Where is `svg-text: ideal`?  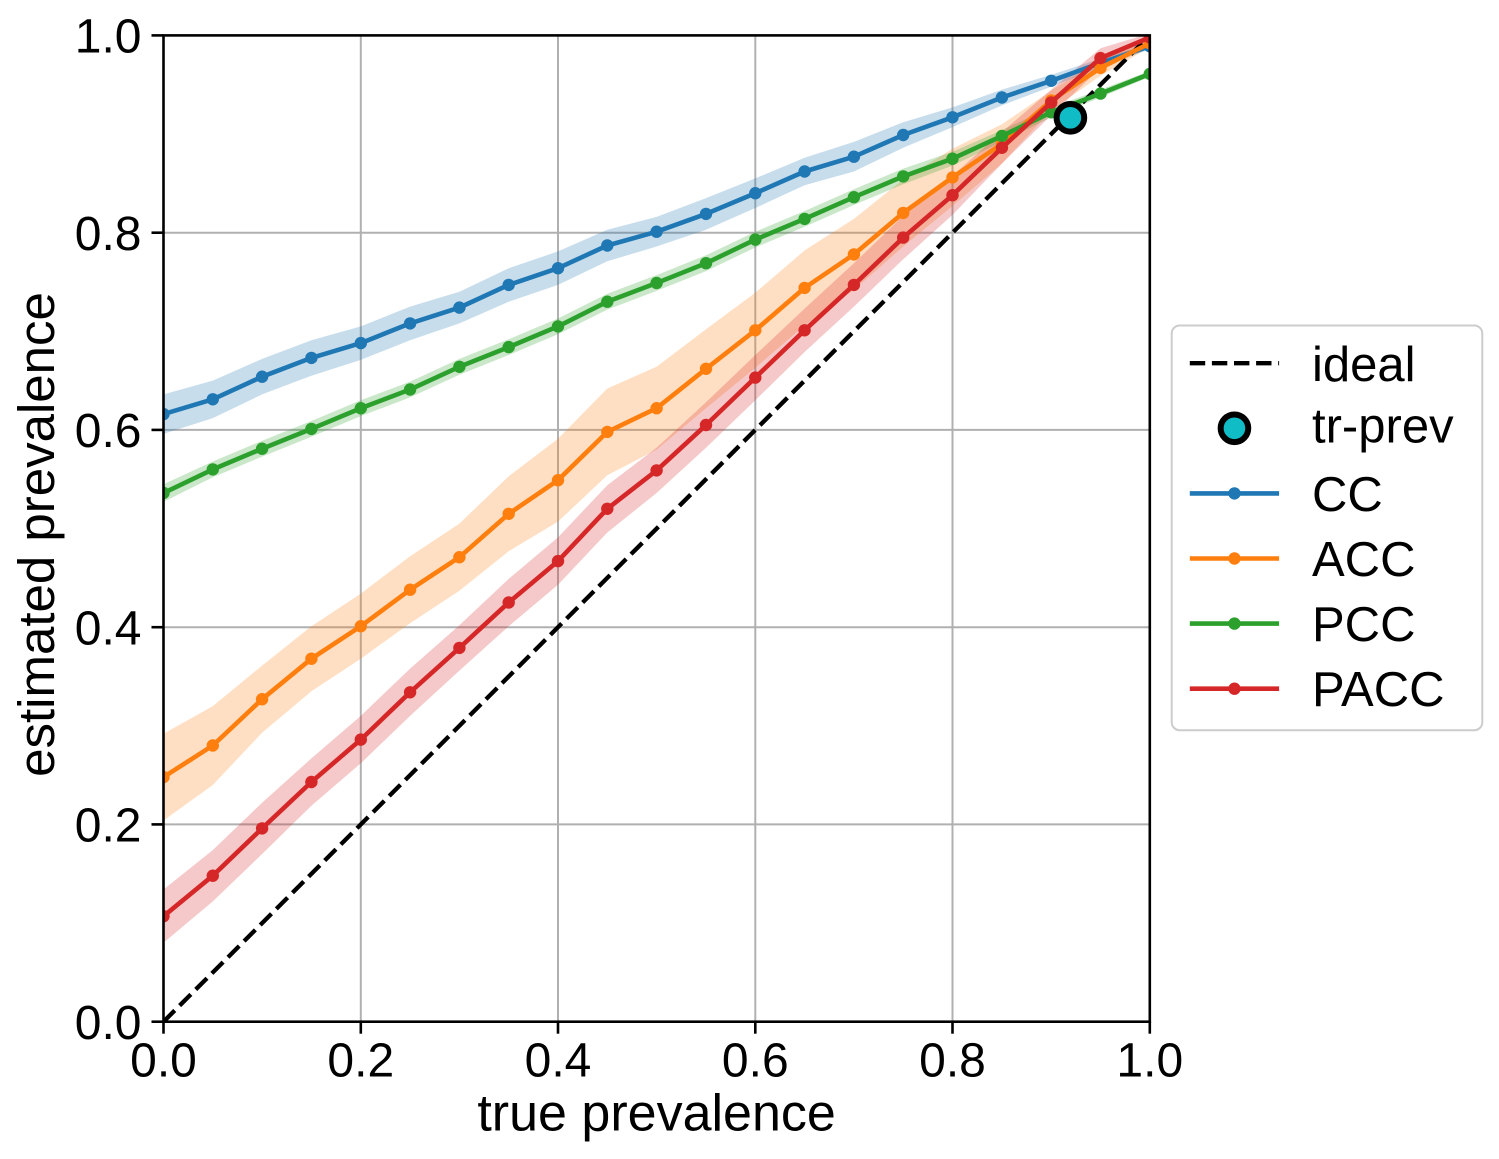
svg-text: ideal is located at coordinates (1364, 365).